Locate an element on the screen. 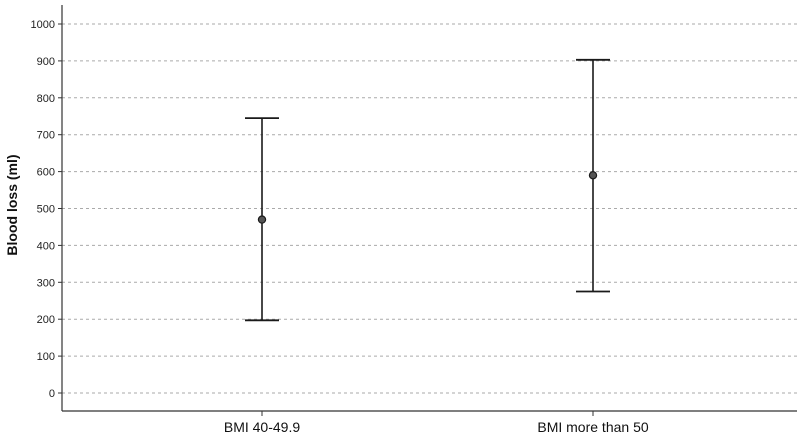 The height and width of the screenshot is (437, 800). y-tick-label: 1000 is located at coordinates (43, 25).